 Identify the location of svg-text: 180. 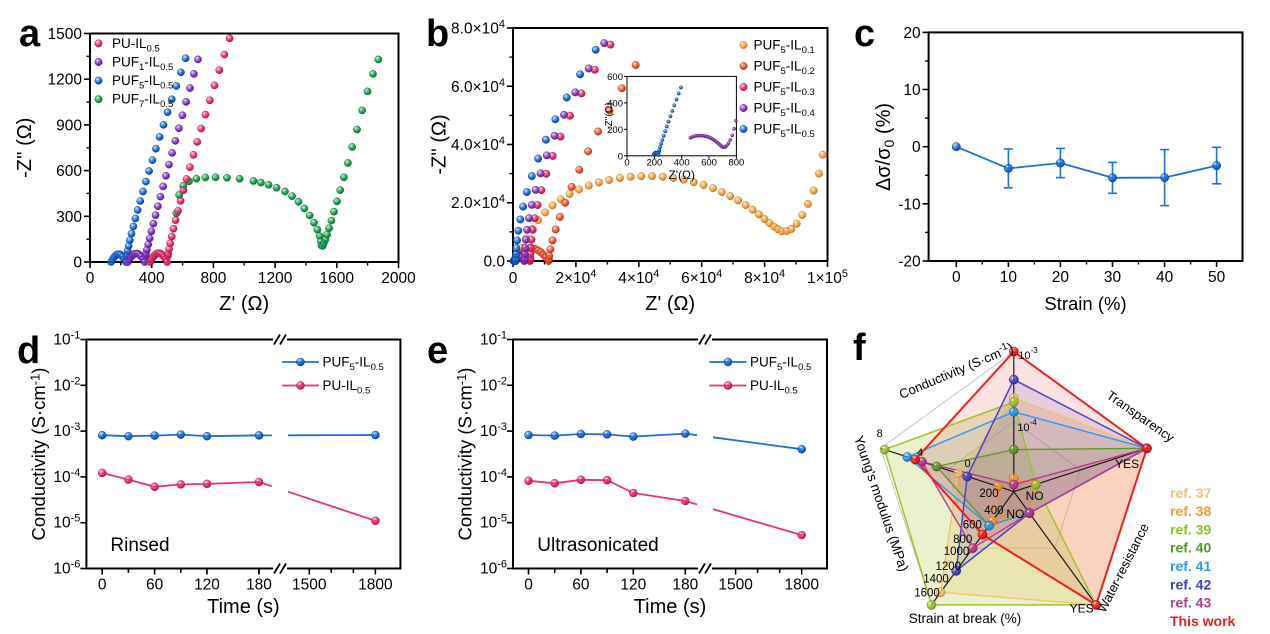
(685, 585).